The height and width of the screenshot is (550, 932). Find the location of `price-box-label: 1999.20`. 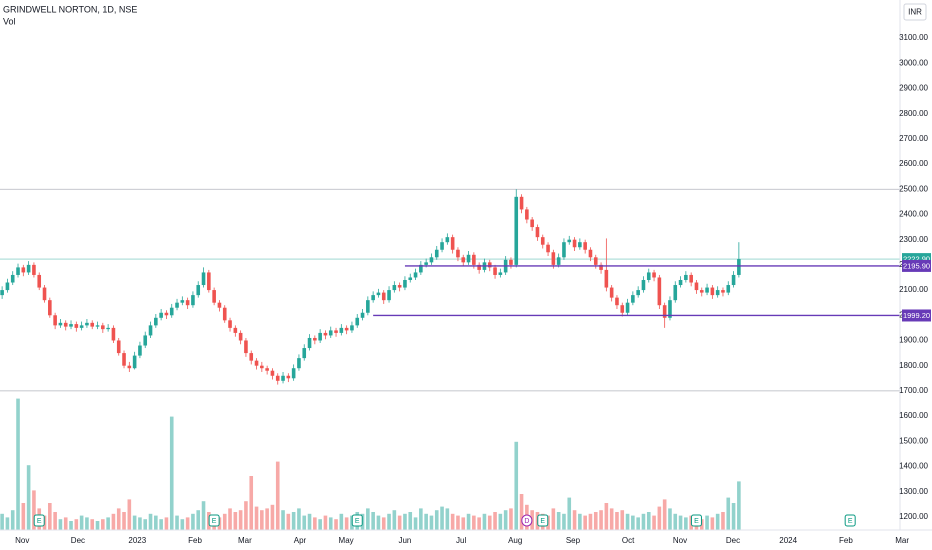

price-box-label: 1999.20 is located at coordinates (916, 315).